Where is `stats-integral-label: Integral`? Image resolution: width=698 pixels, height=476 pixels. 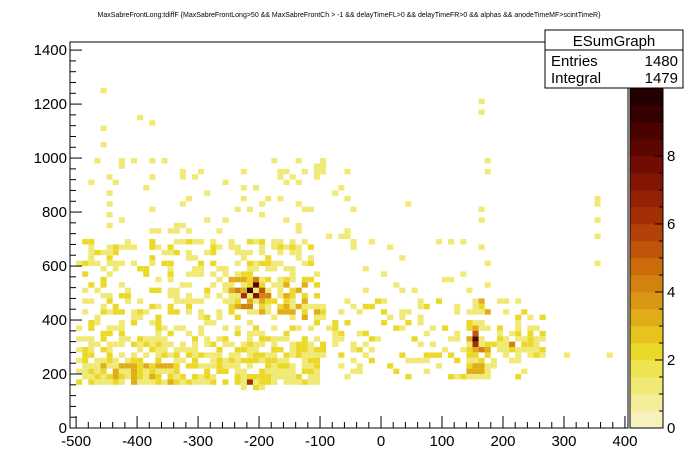 stats-integral-label: Integral is located at coordinates (576, 78).